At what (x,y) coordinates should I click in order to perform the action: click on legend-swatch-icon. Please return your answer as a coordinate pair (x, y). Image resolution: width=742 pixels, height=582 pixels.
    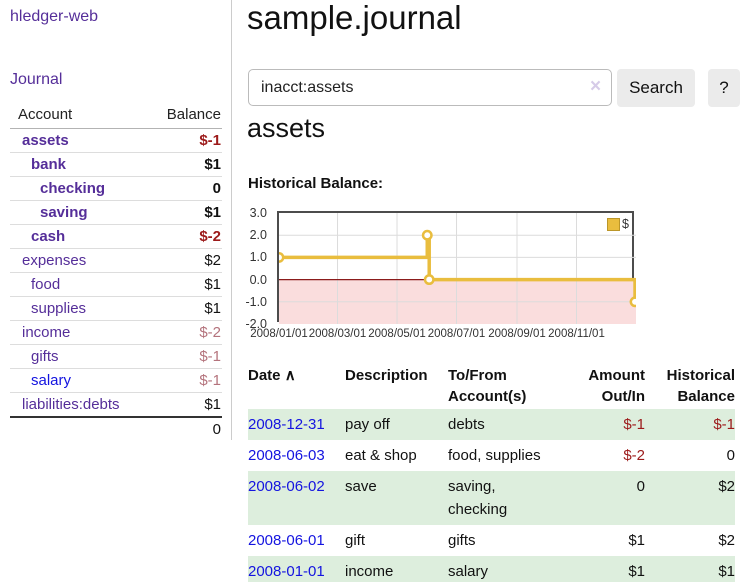
    Looking at the image, I should click on (614, 224).